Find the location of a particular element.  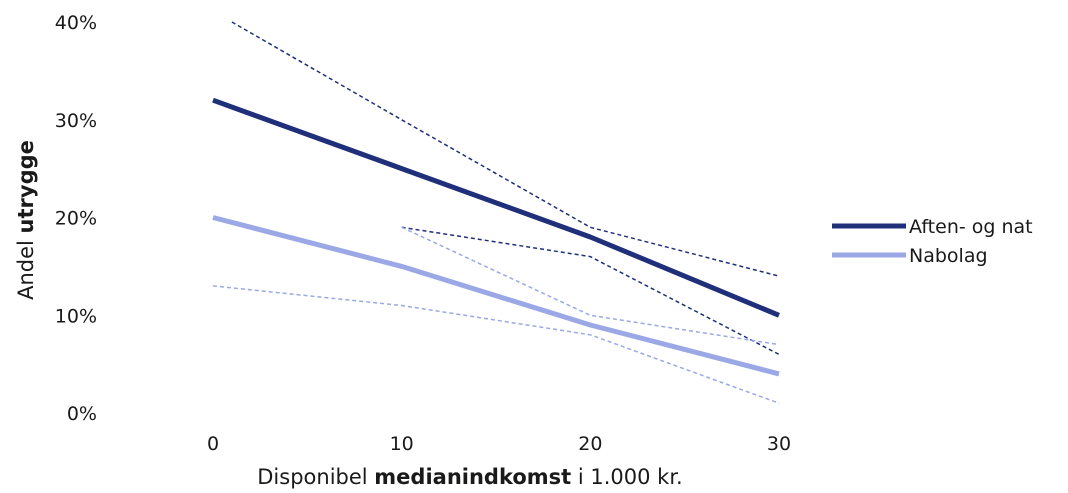

x-tick-label: 10 is located at coordinates (402, 444).